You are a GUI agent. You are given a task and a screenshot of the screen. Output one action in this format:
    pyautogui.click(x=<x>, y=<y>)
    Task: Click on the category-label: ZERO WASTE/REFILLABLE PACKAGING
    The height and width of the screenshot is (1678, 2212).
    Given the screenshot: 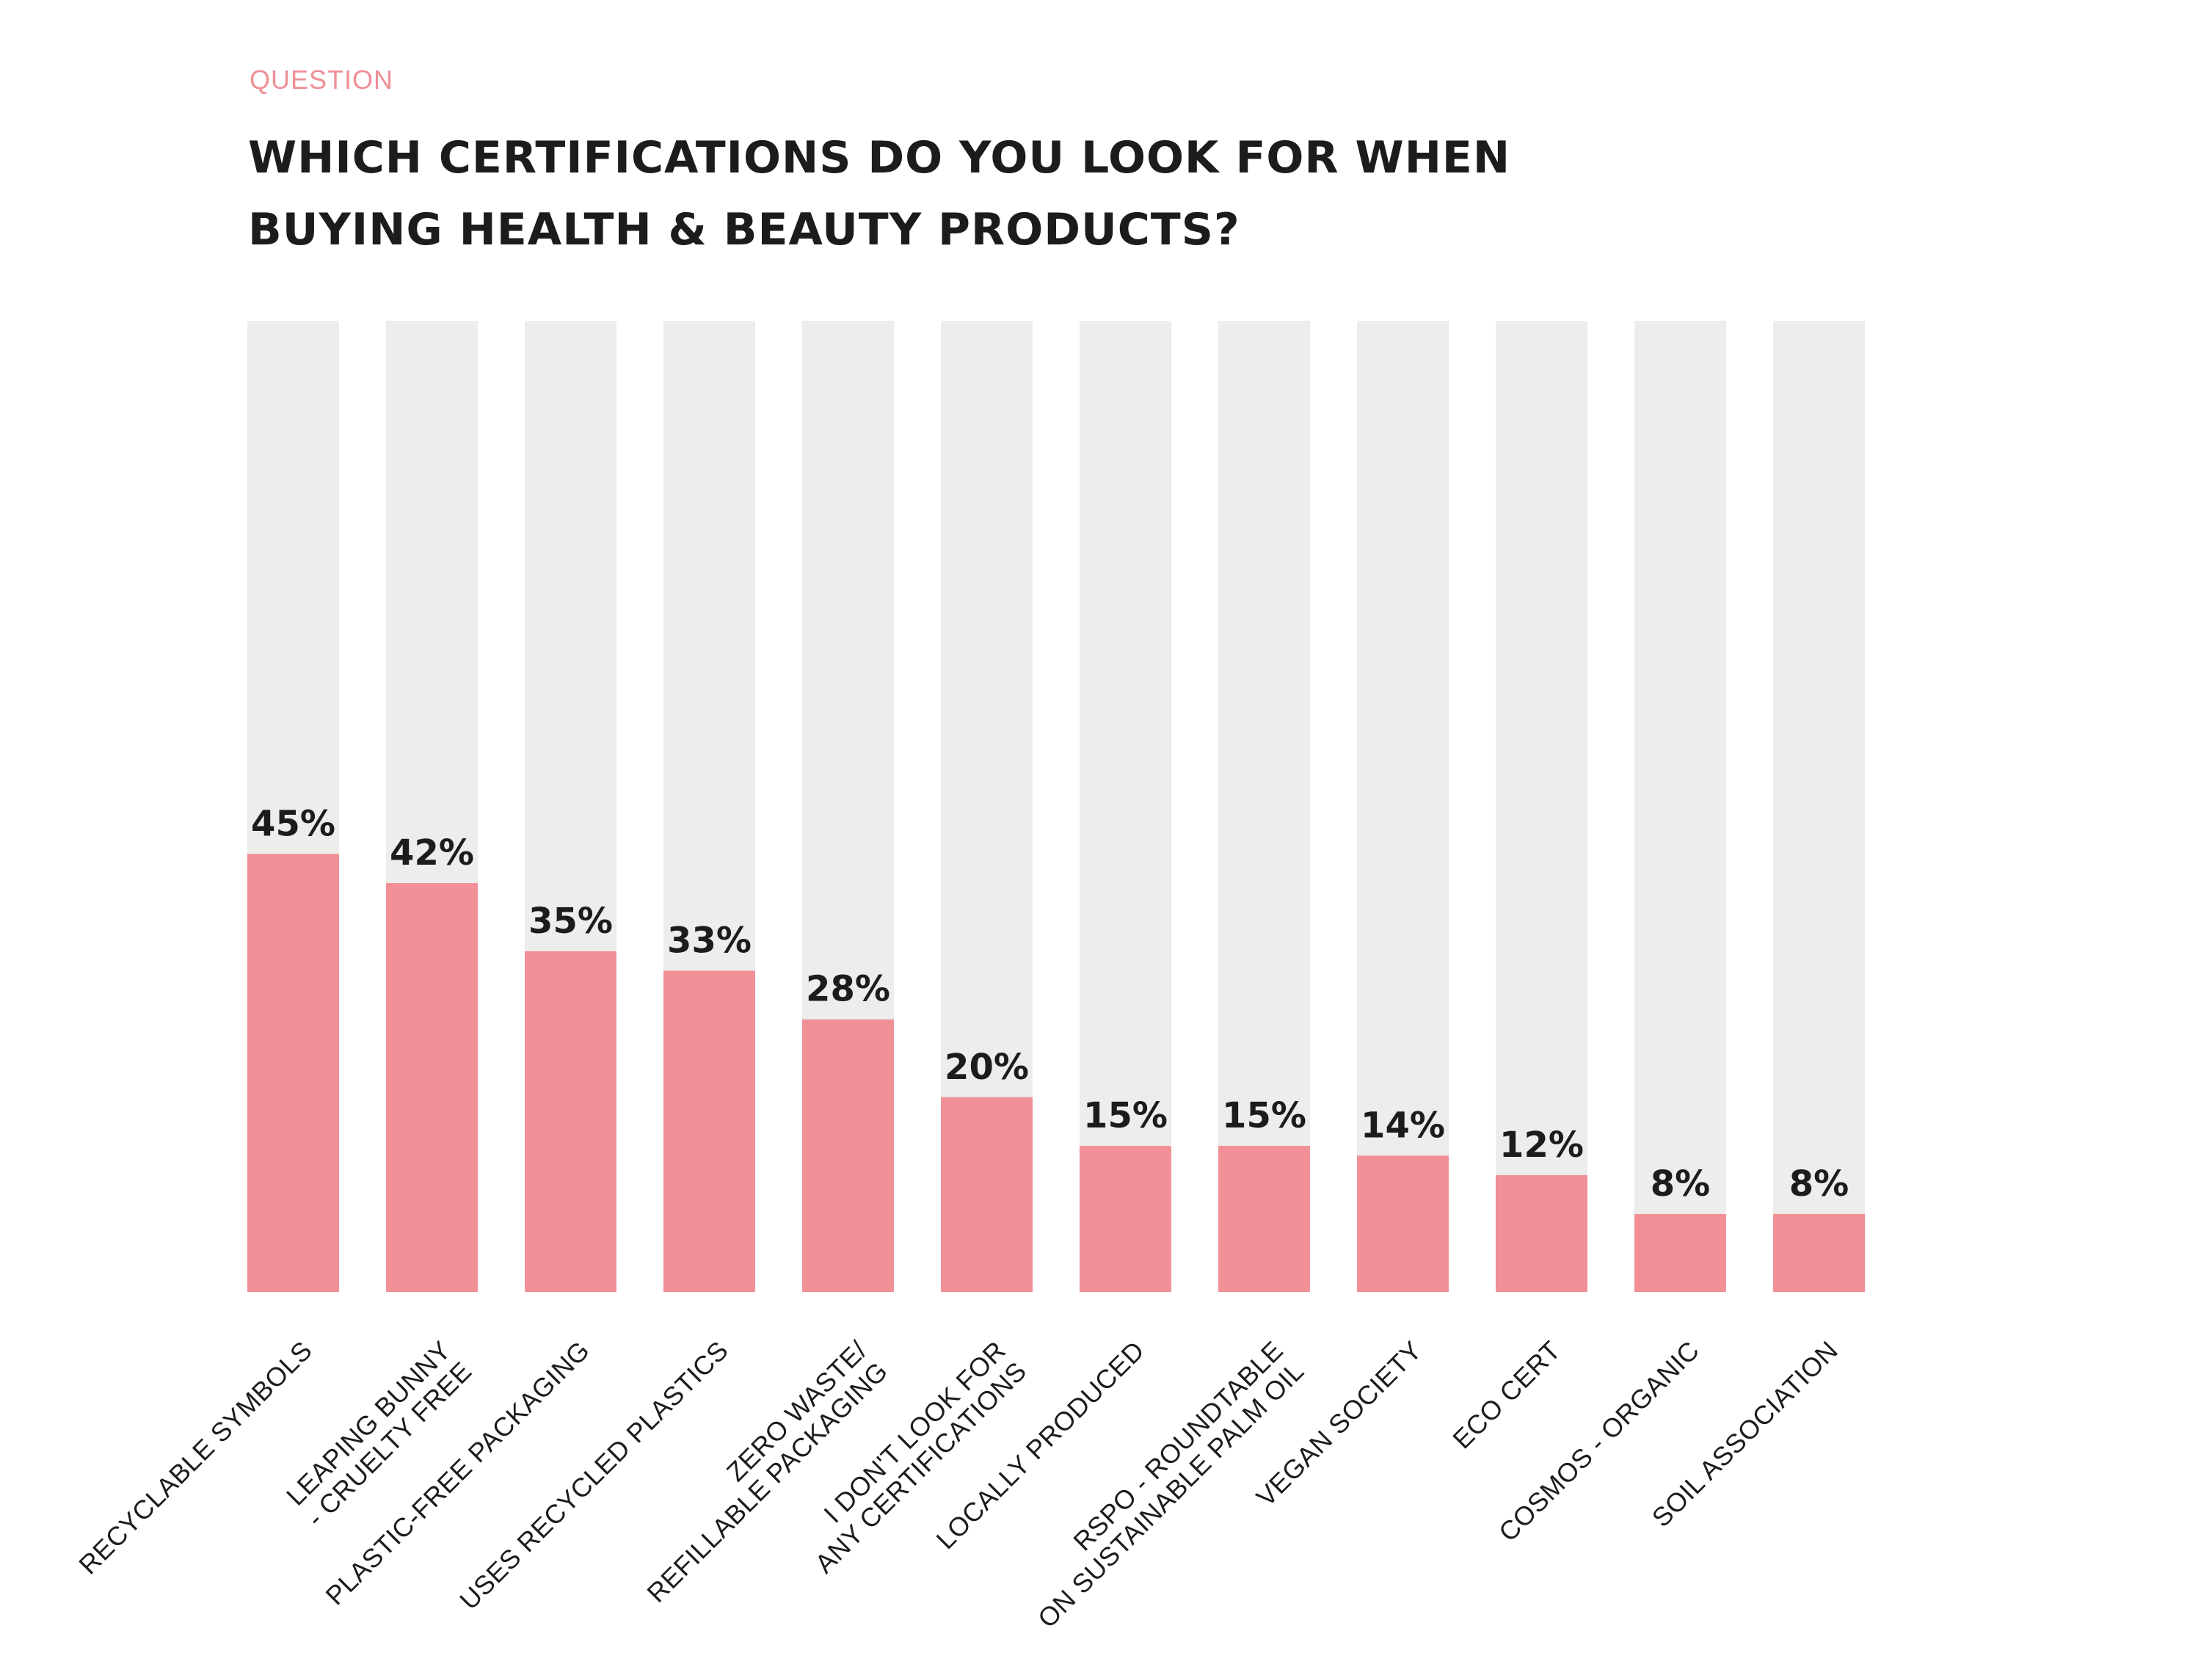 What is the action you would take?
    pyautogui.click(x=756, y=1471)
    